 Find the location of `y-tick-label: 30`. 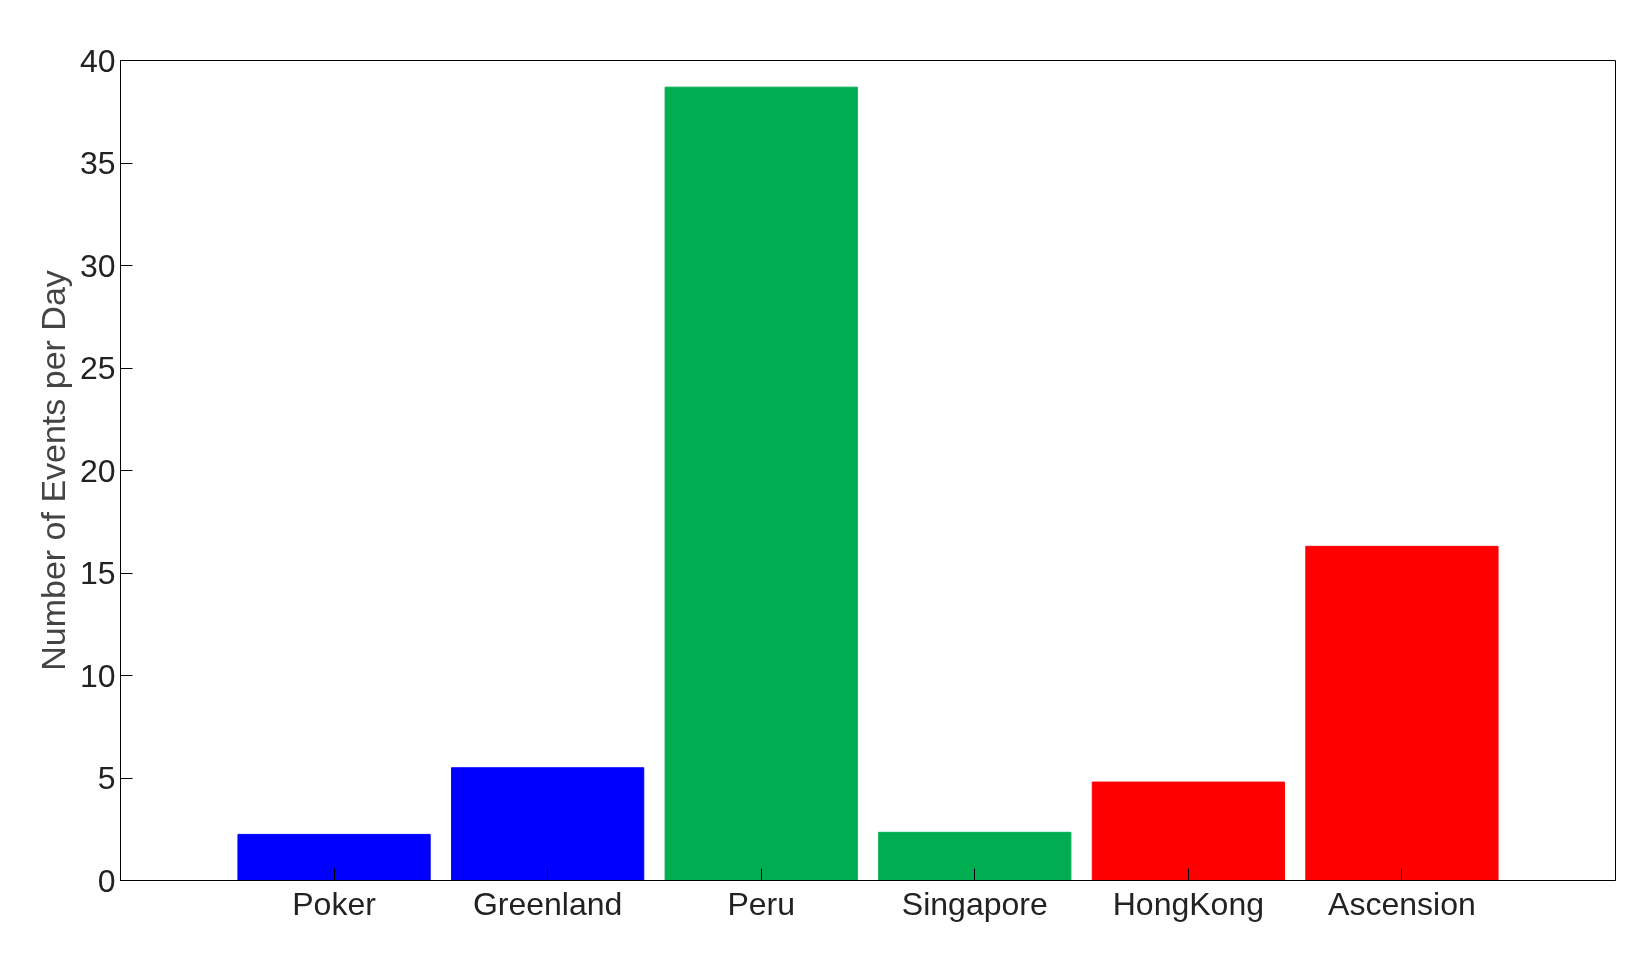

y-tick-label: 30 is located at coordinates (97, 265).